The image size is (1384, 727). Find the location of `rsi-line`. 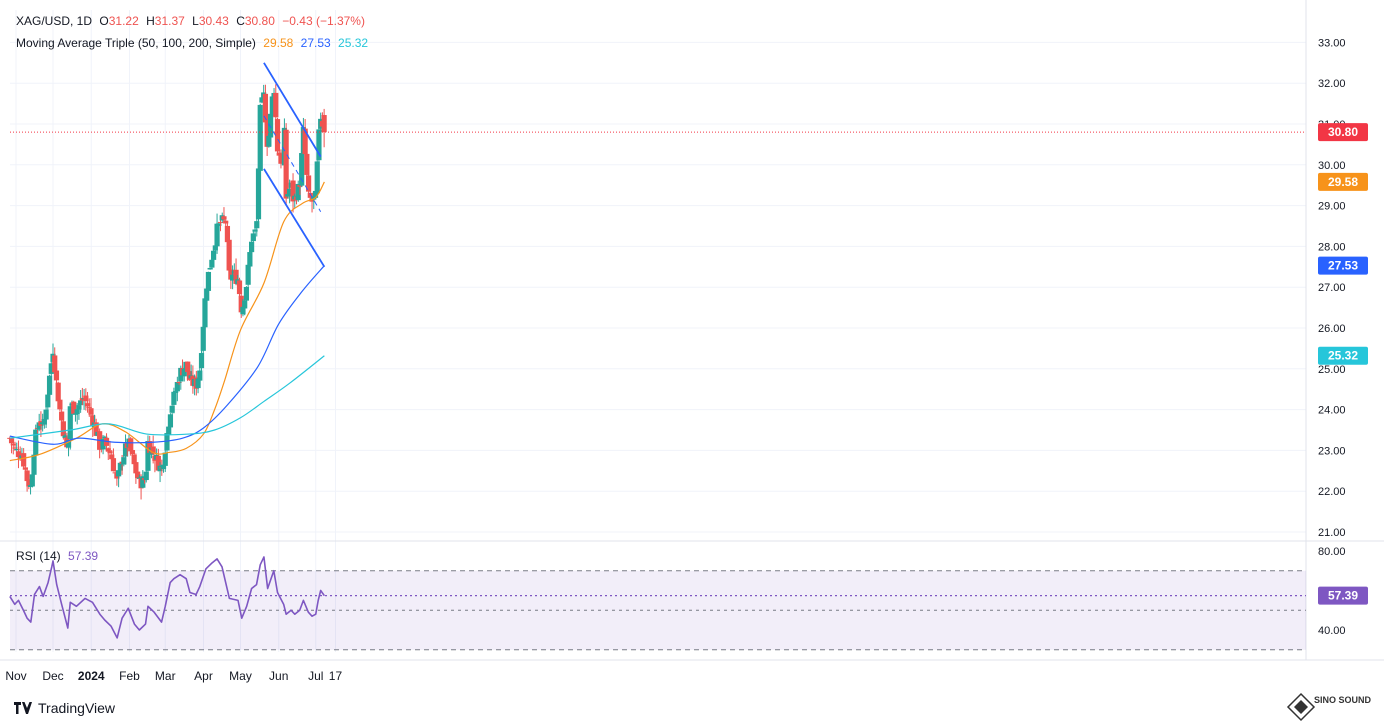

rsi-line is located at coordinates (167, 597).